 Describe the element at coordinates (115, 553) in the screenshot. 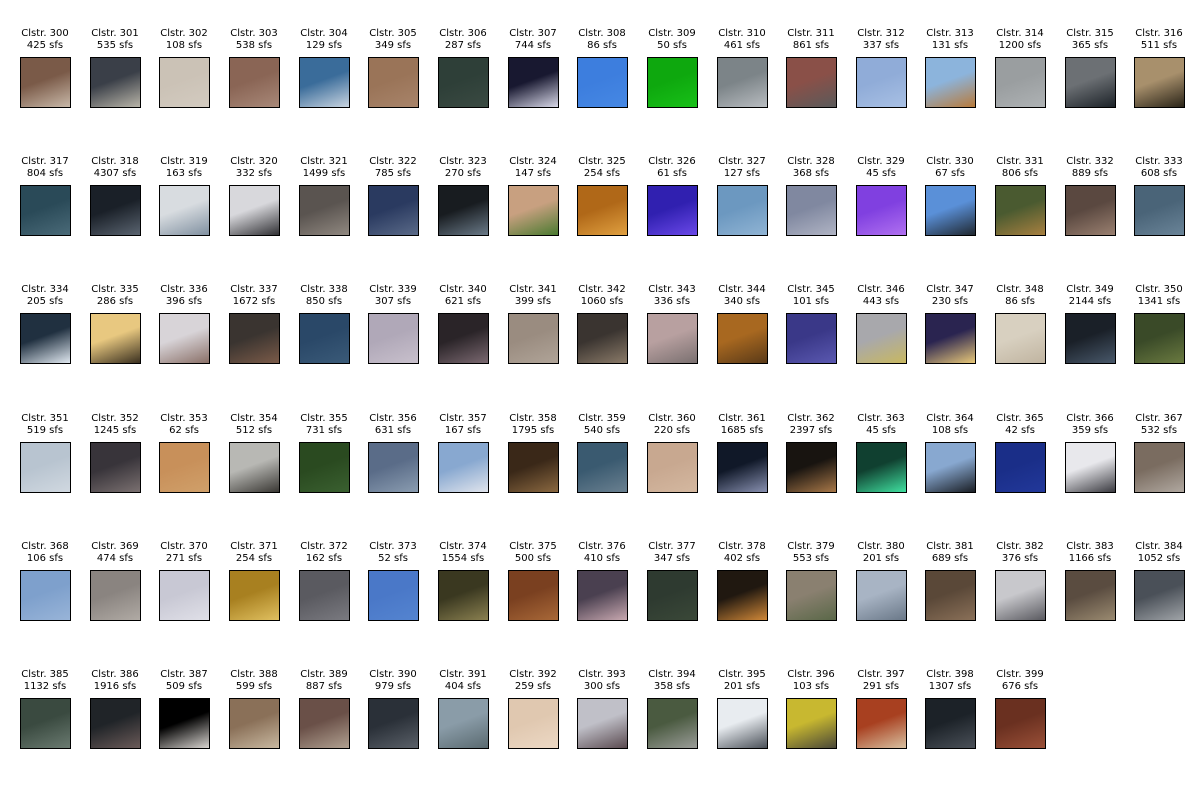

I see `cluster-caption: Clstr. 369 474 sfs` at that location.